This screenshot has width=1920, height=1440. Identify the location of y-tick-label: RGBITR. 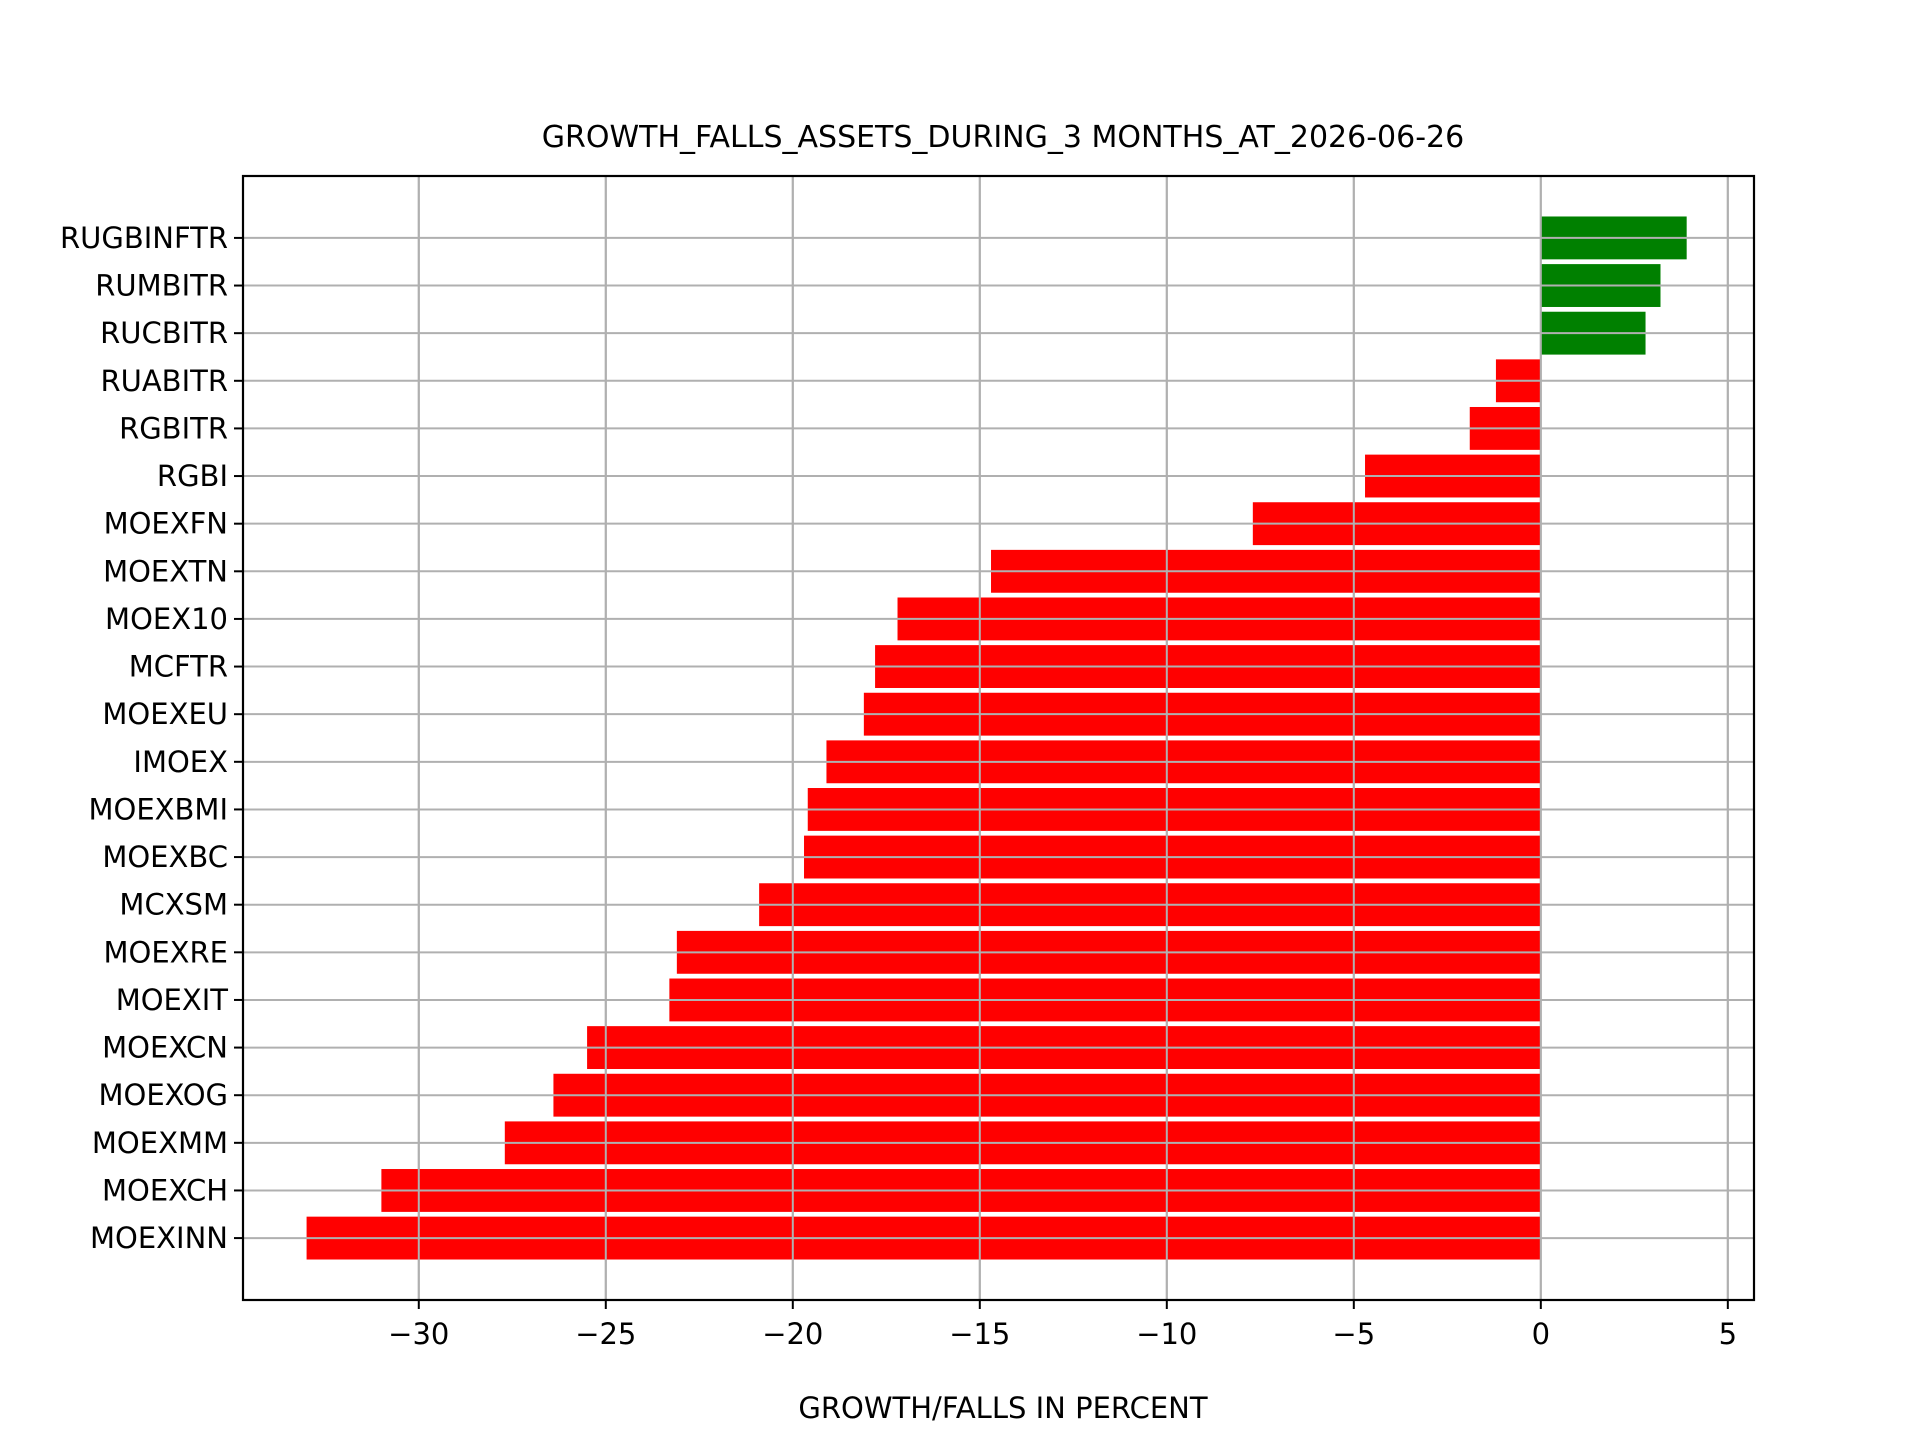
(173, 428).